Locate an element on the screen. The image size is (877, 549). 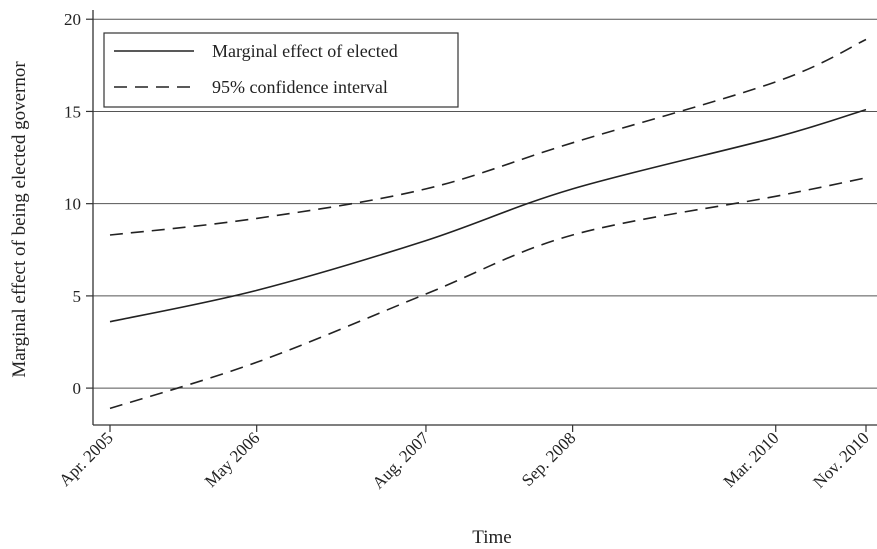
x-tick-label: May 2006 is located at coordinates (232, 459).